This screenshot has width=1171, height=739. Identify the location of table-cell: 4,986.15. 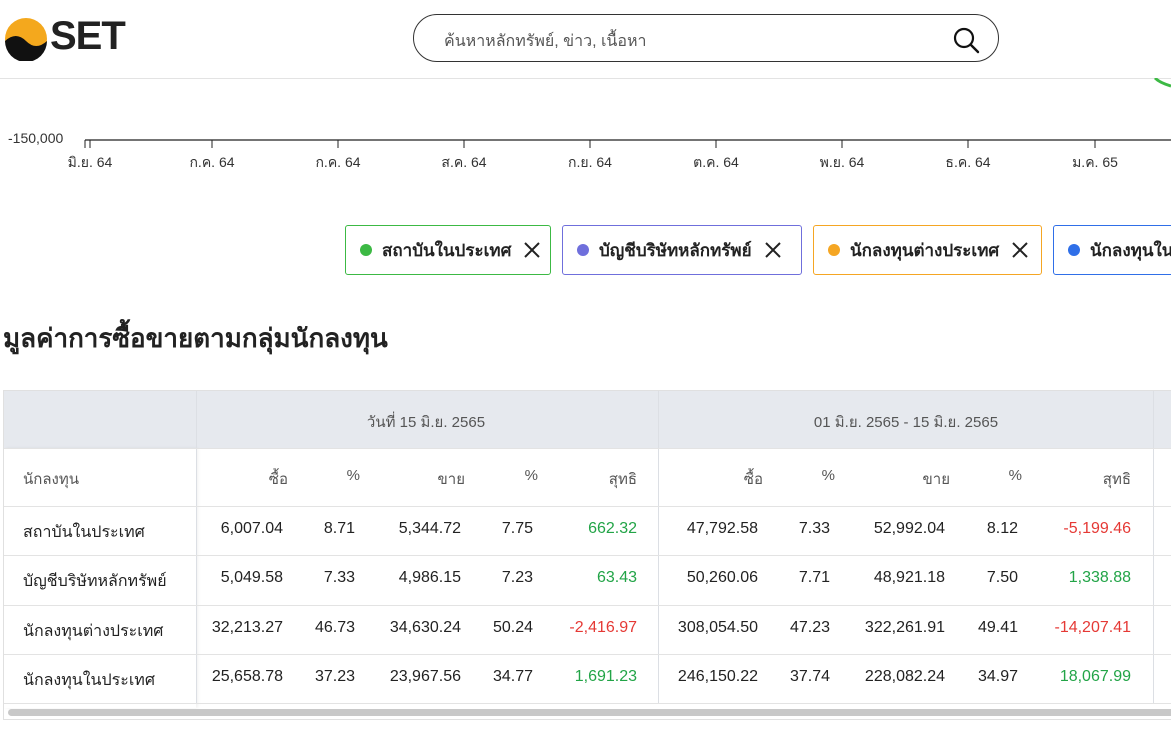
(429, 577).